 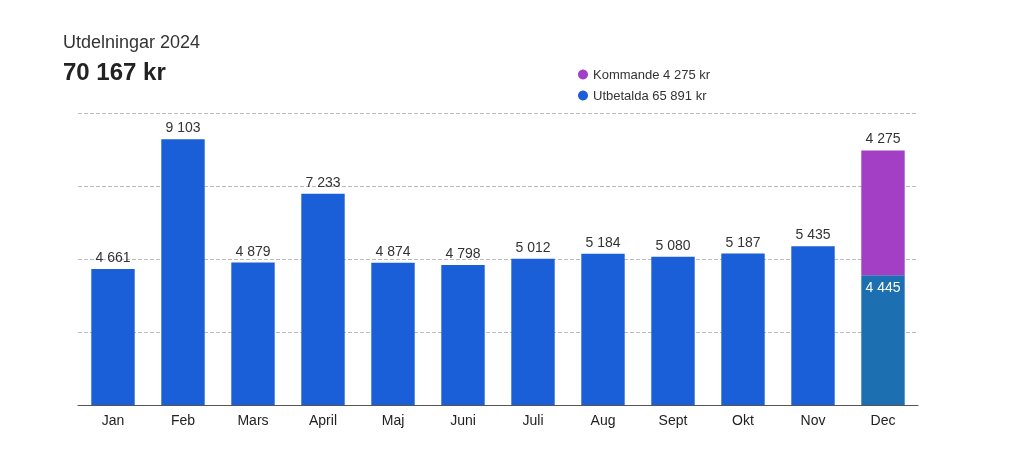 I want to click on x-tick-label: Jan, so click(x=113, y=420).